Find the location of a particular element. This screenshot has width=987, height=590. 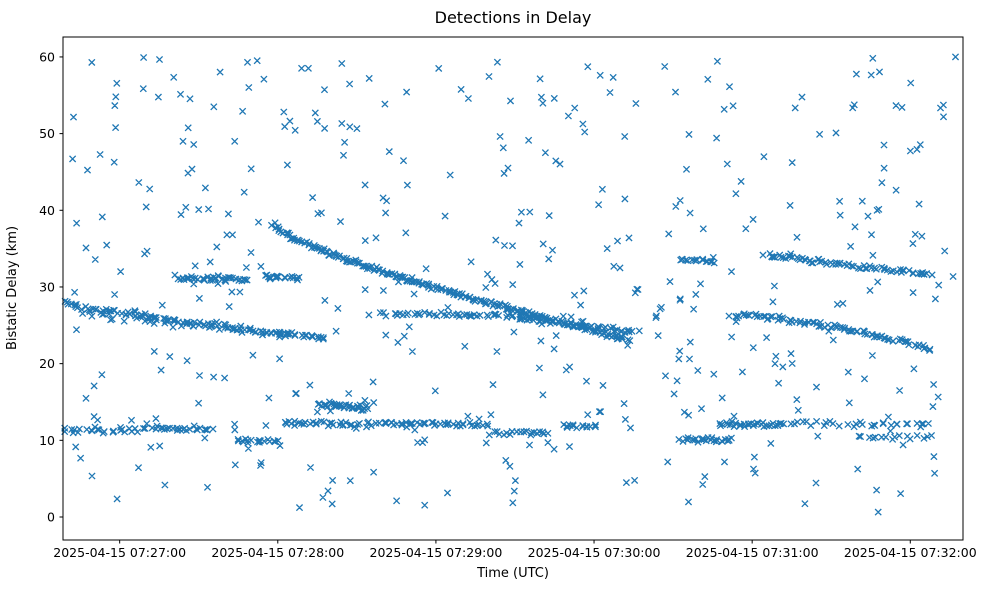

y-tick-label: 50 is located at coordinates (47, 133).